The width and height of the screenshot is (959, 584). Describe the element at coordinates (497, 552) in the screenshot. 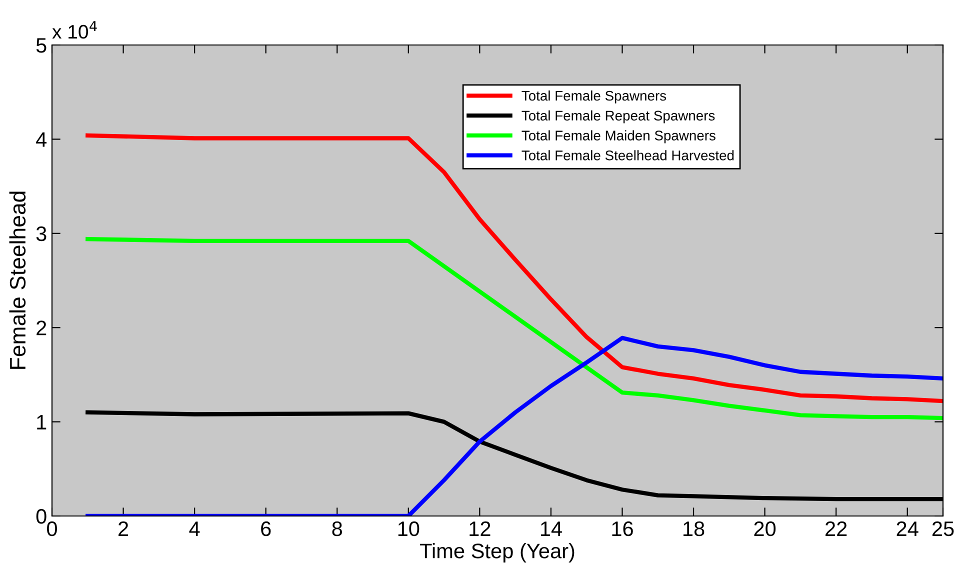

I see `x-axis-title: Time Step (Year)` at that location.